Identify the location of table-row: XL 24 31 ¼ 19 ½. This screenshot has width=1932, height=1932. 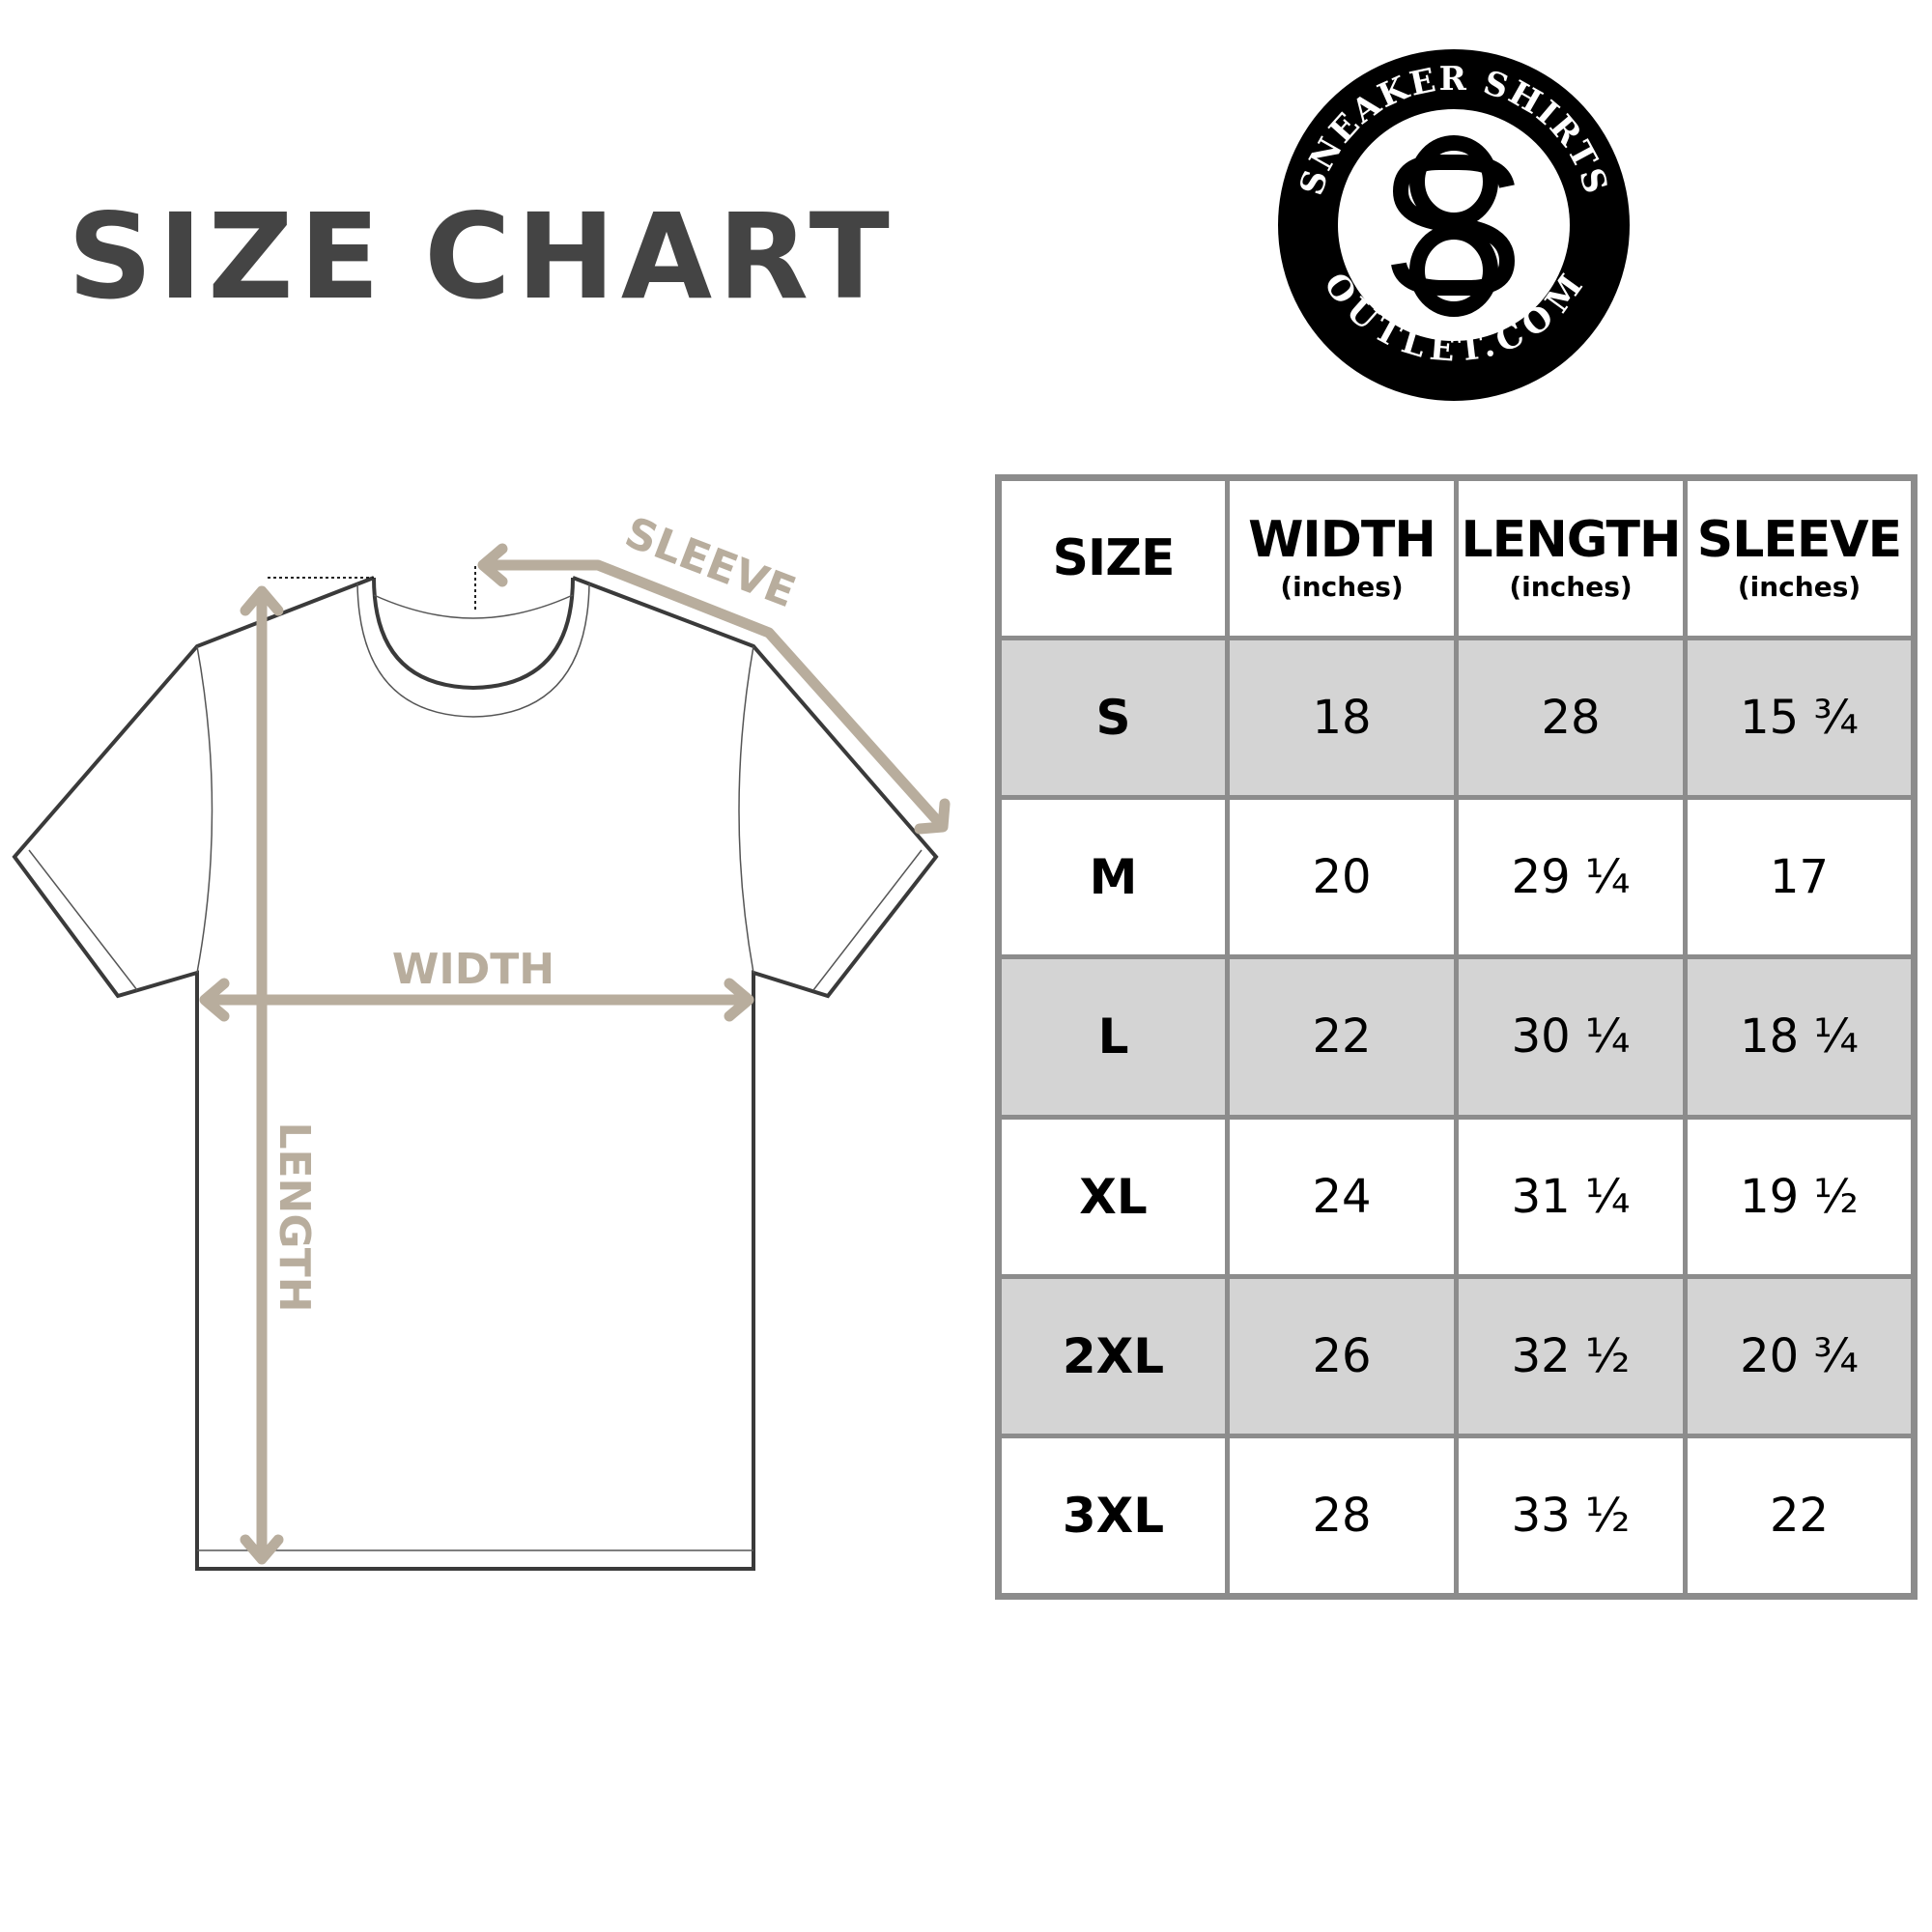
(1456, 1196).